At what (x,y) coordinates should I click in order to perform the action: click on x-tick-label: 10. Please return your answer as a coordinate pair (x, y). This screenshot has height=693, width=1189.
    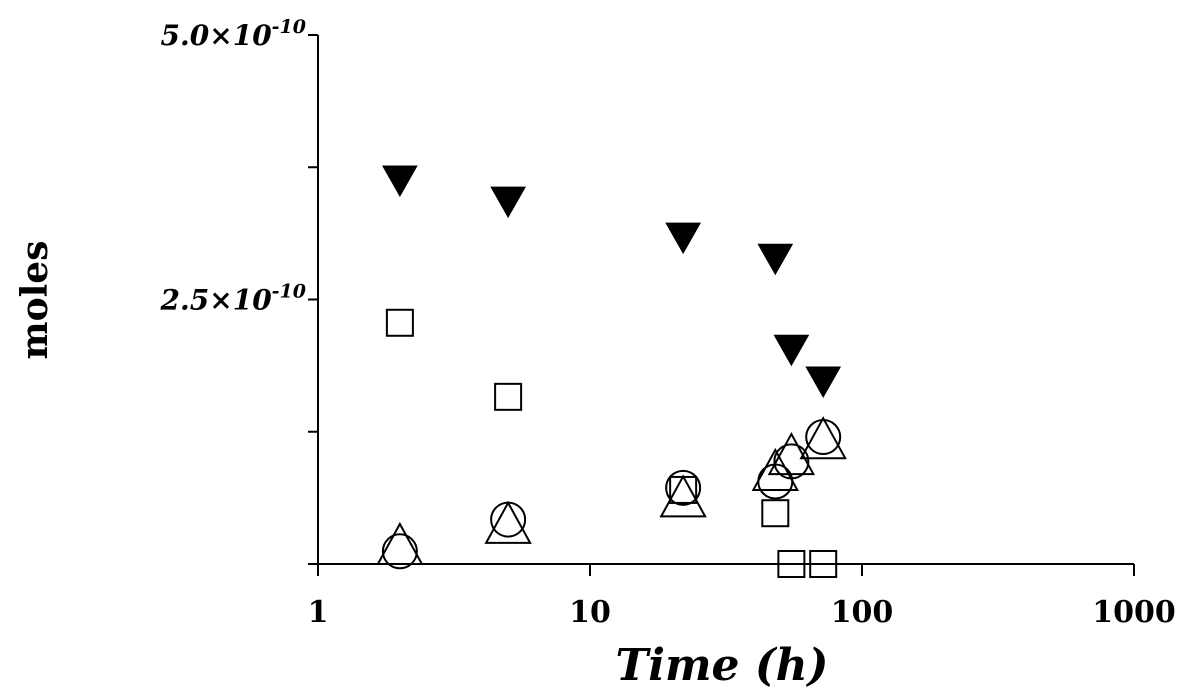
    Looking at the image, I should click on (590, 612).